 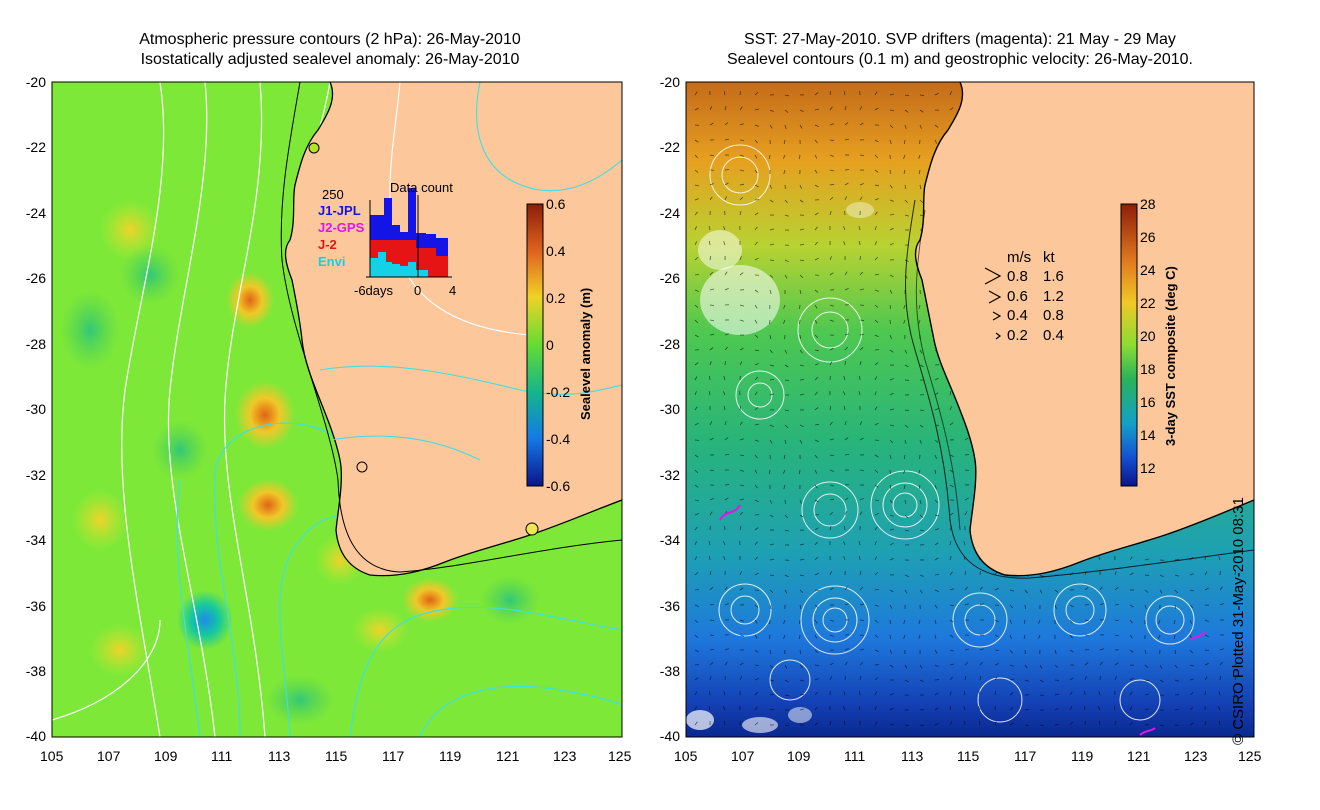 I want to click on lon-tick: 113, so click(x=912, y=756).